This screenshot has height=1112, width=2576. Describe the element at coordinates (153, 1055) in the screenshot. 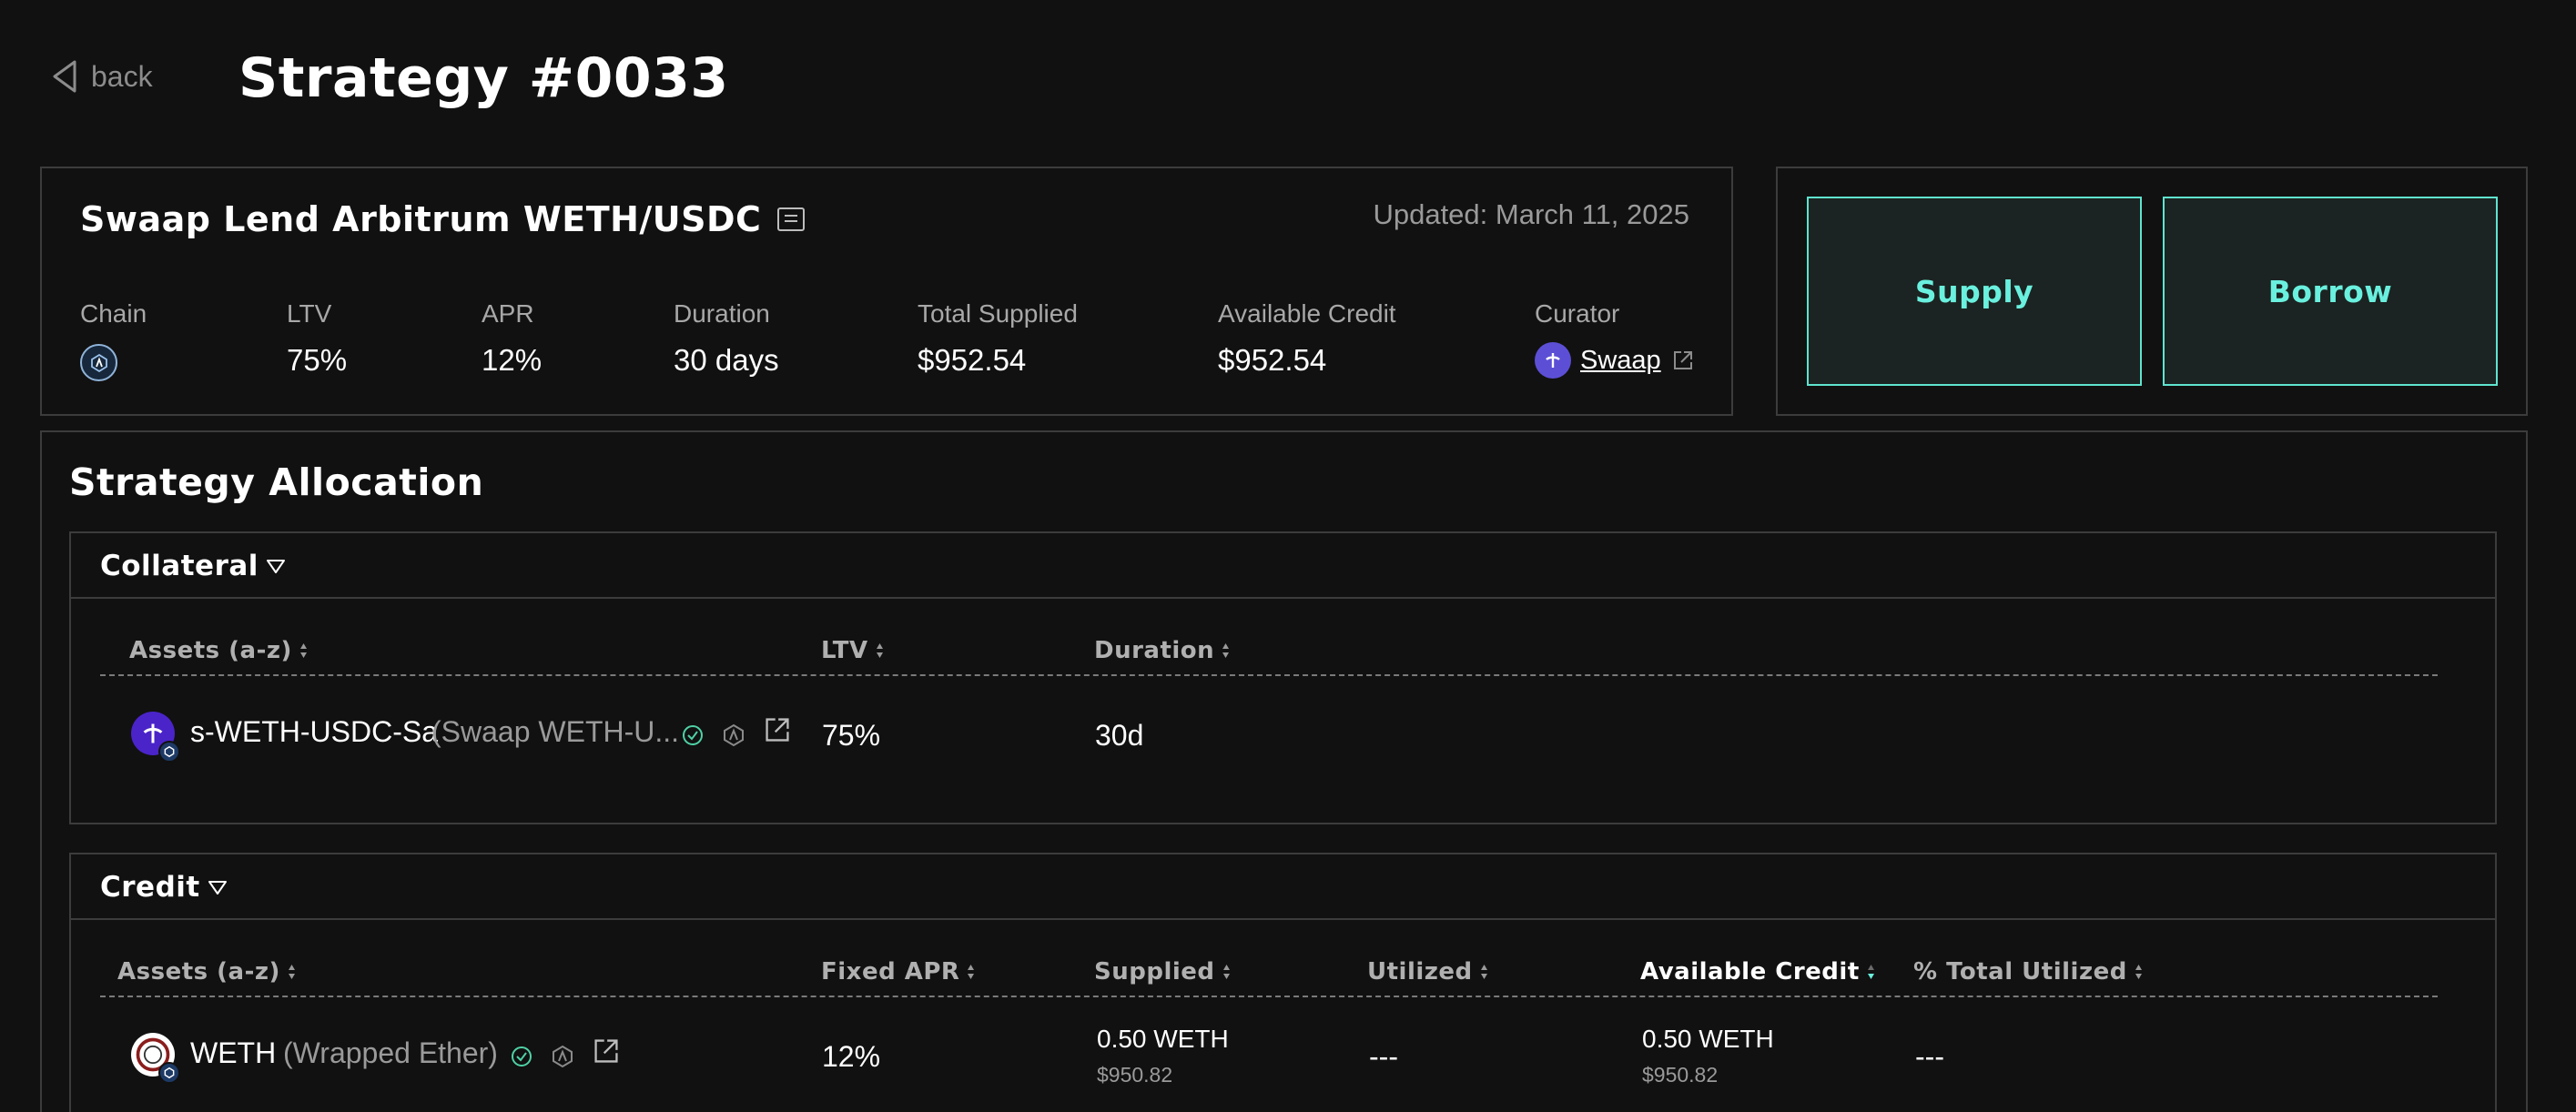

I see `weth-logo-icon` at that location.